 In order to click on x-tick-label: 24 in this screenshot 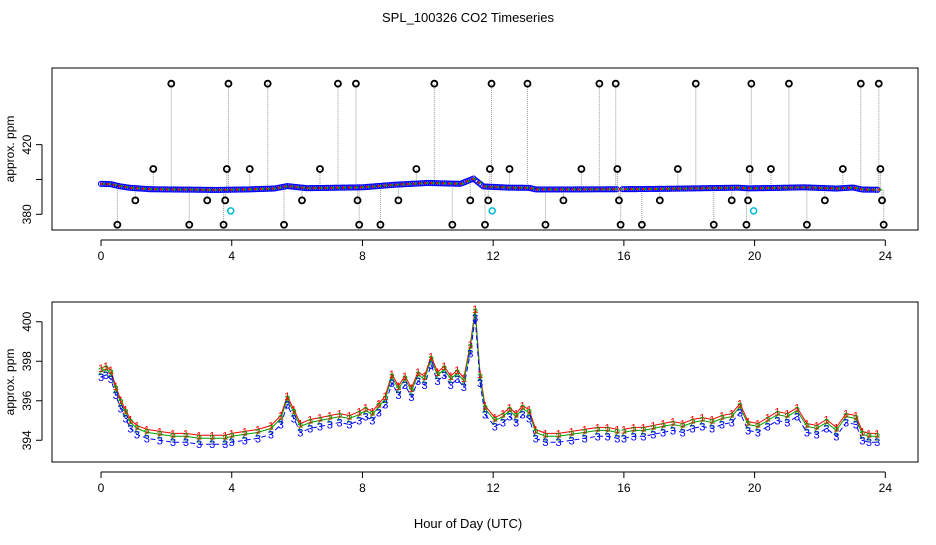, I will do `click(886, 256)`.